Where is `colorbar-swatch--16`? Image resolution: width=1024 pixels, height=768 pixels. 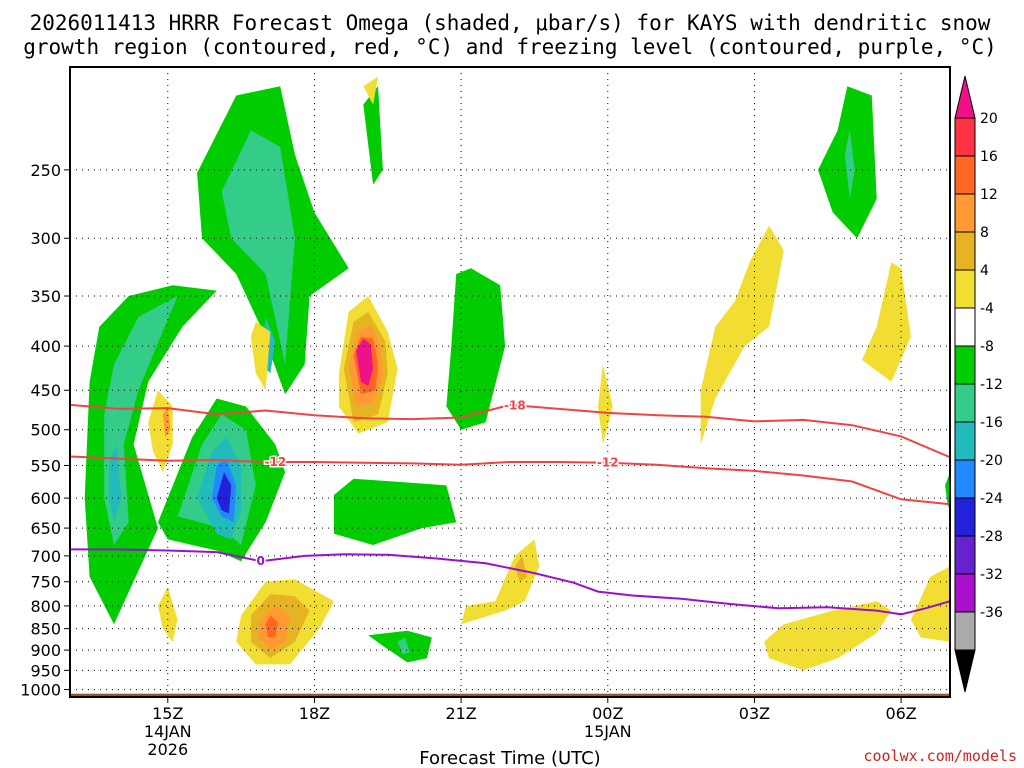 colorbar-swatch--16 is located at coordinates (965, 441).